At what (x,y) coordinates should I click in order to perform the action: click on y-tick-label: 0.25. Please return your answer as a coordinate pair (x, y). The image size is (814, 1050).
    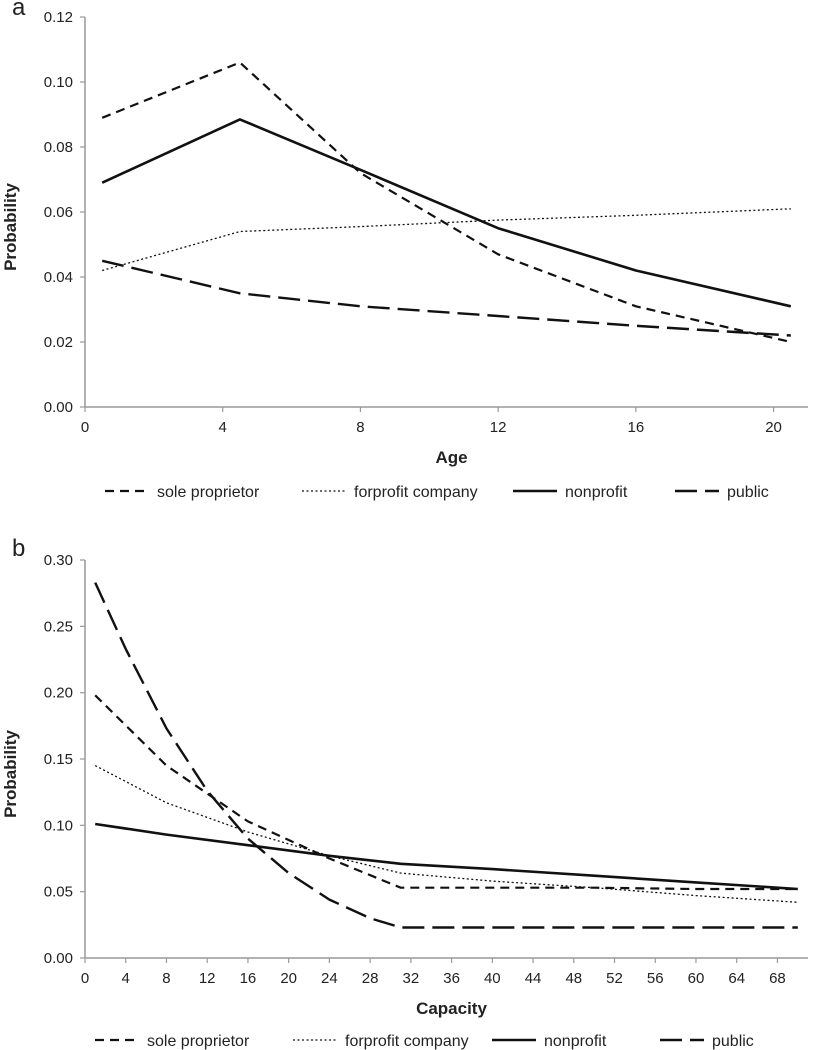
    Looking at the image, I should click on (58, 626).